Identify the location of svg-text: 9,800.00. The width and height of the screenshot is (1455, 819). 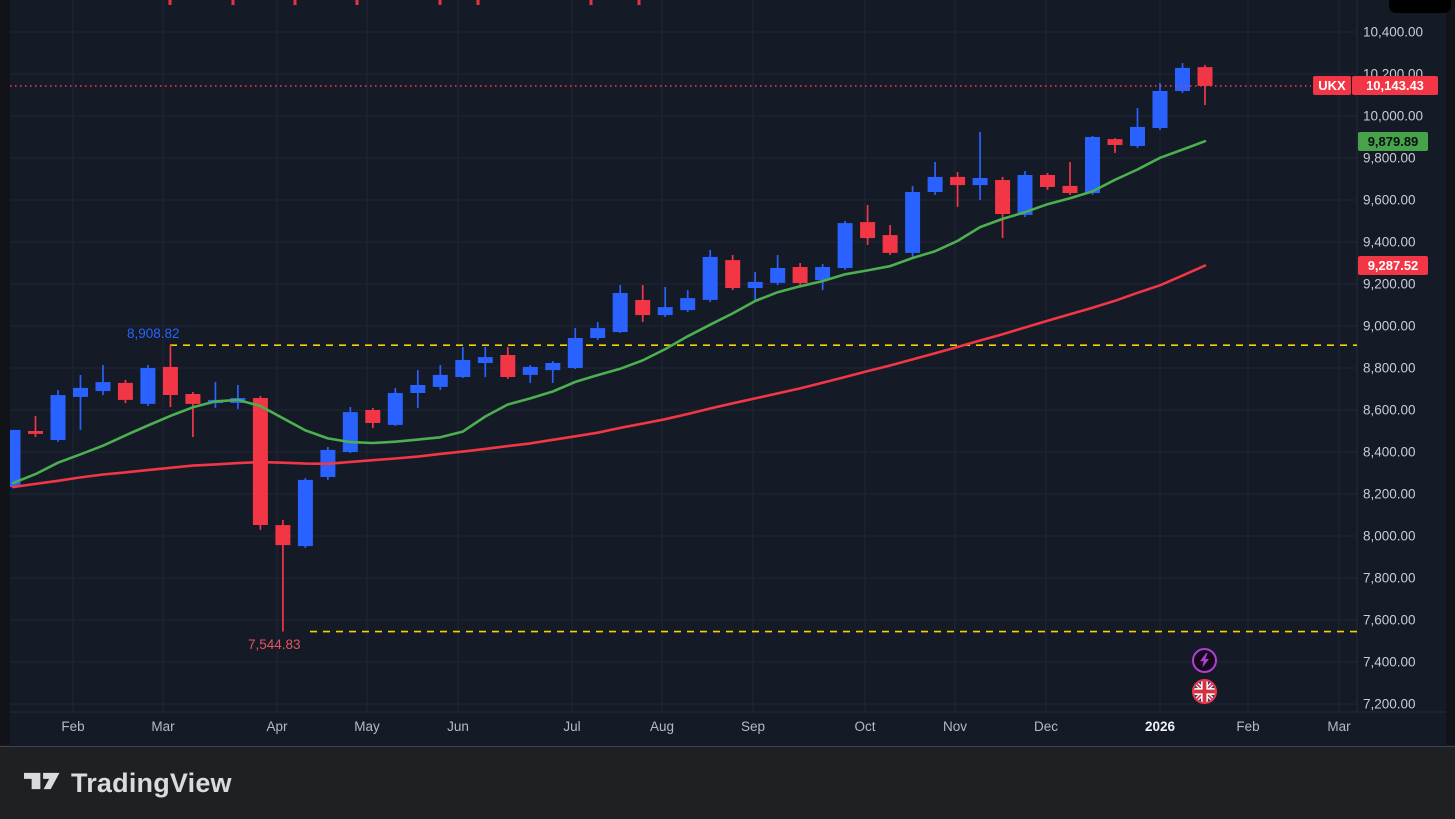
(1389, 158).